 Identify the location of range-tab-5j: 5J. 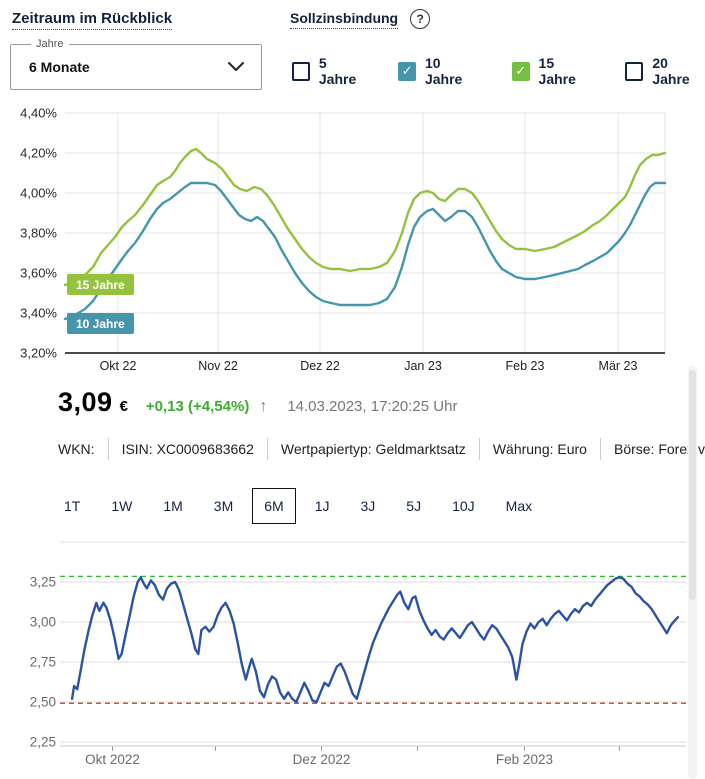
(414, 506).